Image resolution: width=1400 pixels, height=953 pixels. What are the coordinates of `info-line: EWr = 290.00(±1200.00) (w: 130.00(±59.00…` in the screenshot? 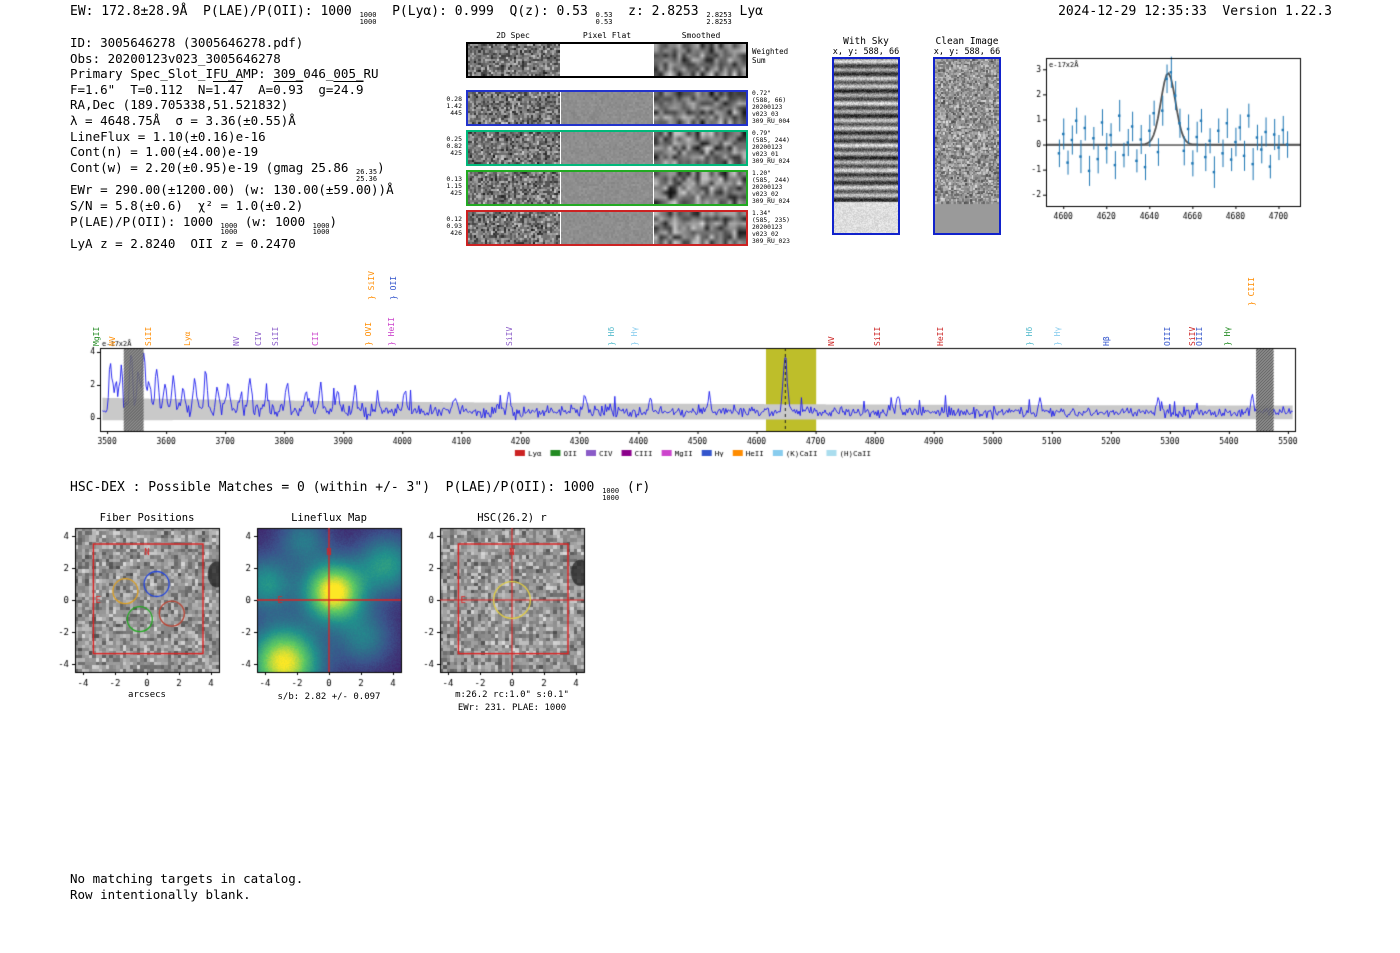 It's located at (232, 190).